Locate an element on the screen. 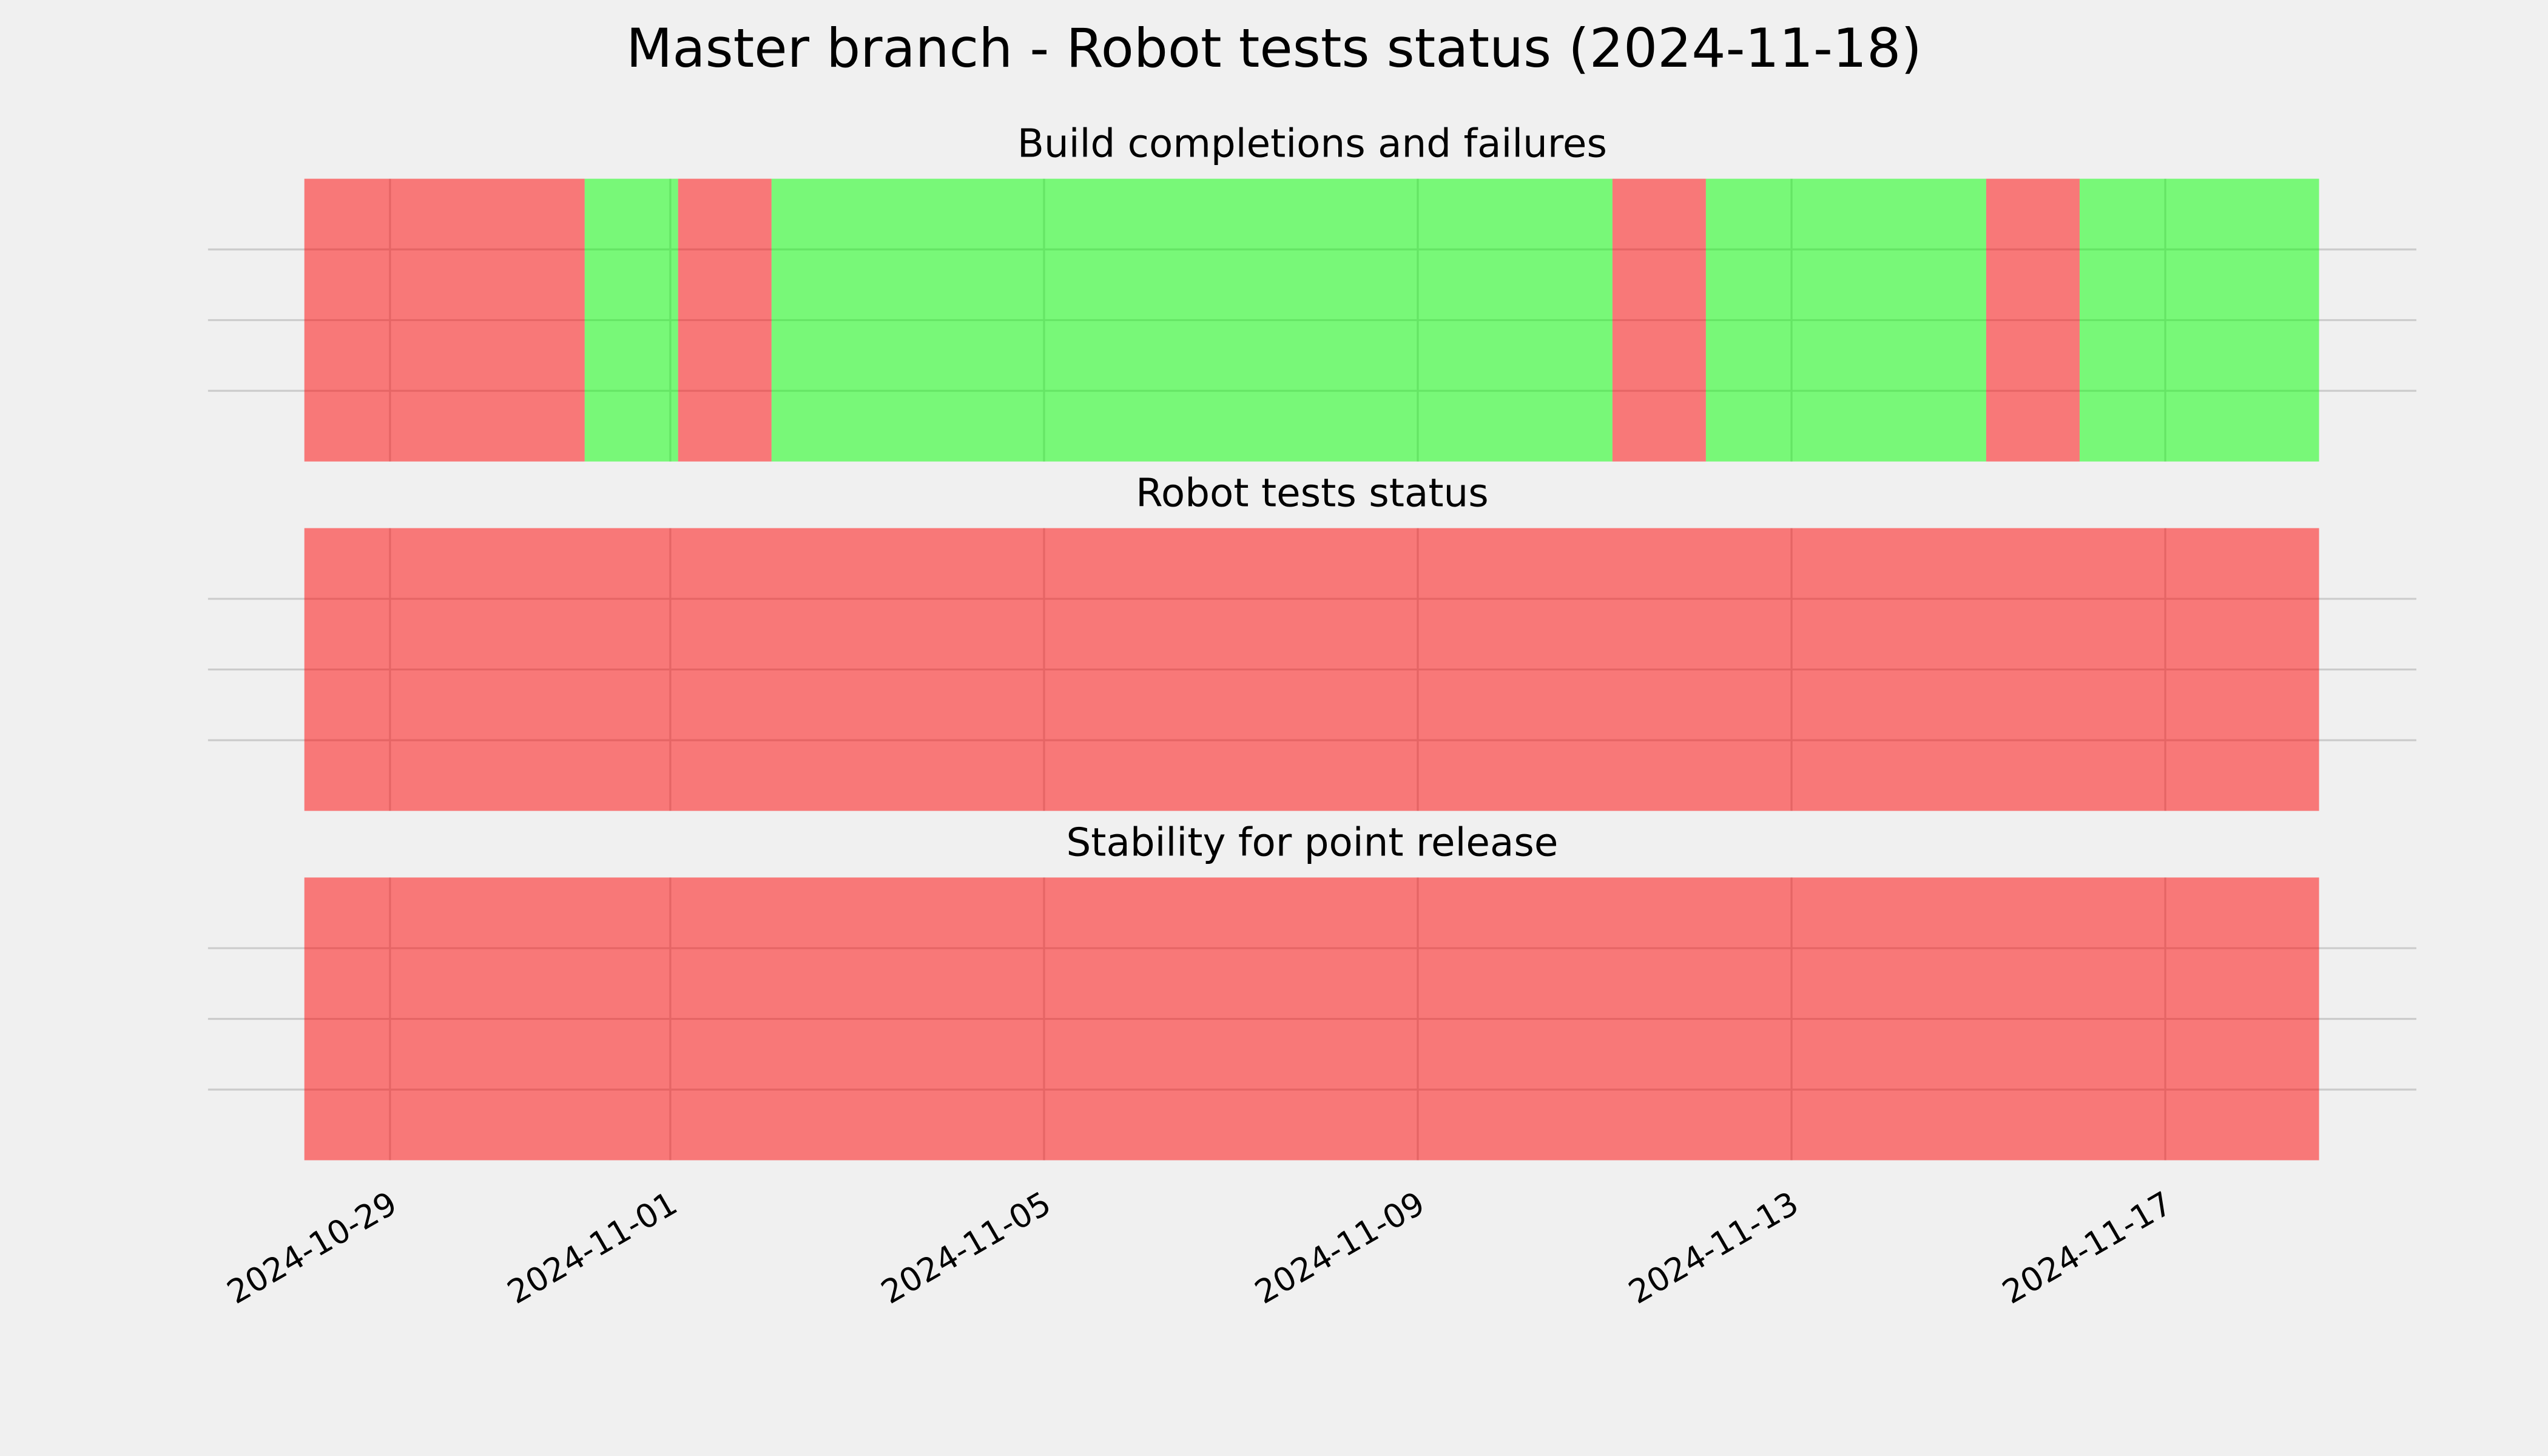  subplot-title: Stability for point release is located at coordinates (1313, 842).